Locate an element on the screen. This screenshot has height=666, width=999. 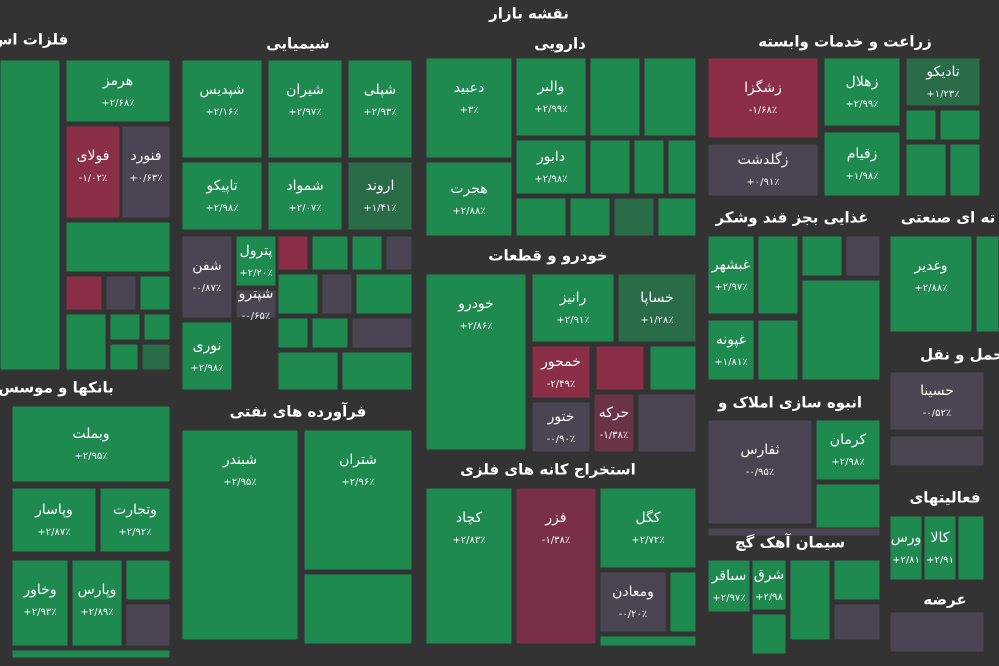
sector-title: خودرو و قطعات is located at coordinates (547, 256).